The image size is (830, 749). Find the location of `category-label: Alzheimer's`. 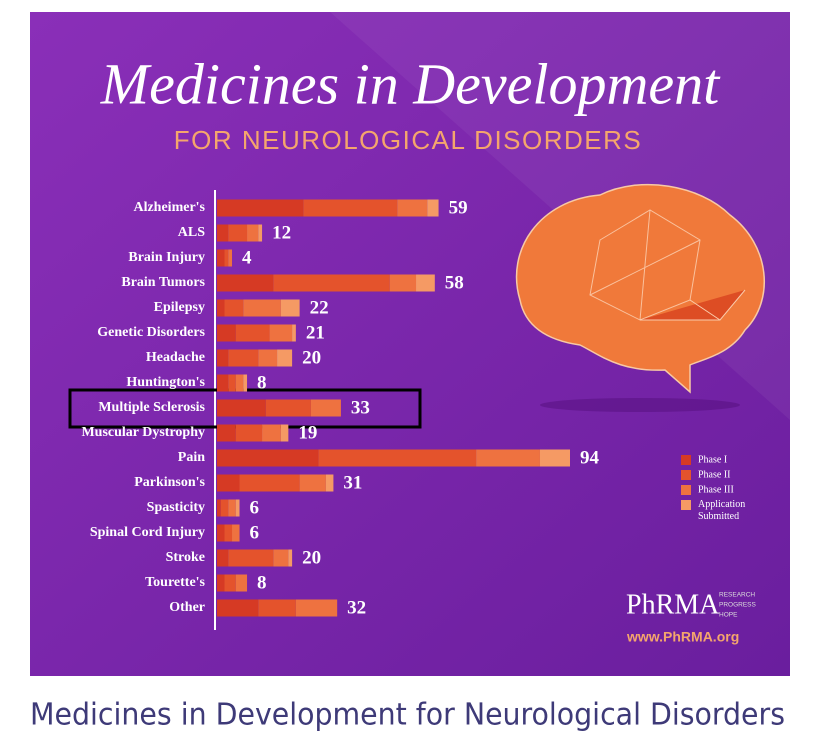

category-label: Alzheimer's is located at coordinates (169, 207).